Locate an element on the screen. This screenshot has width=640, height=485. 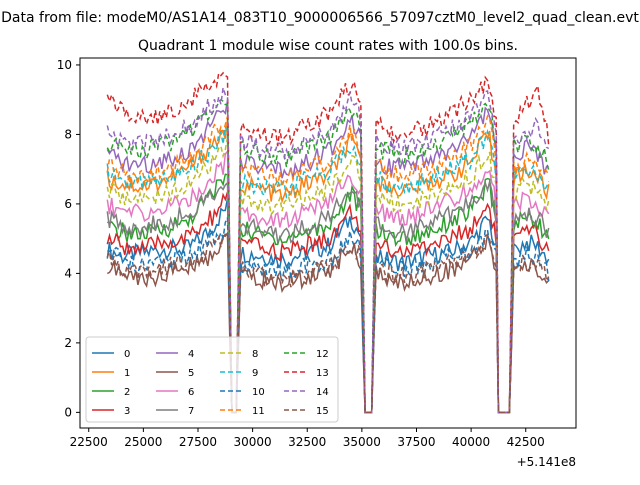
legend-label: 12 is located at coordinates (322, 354).